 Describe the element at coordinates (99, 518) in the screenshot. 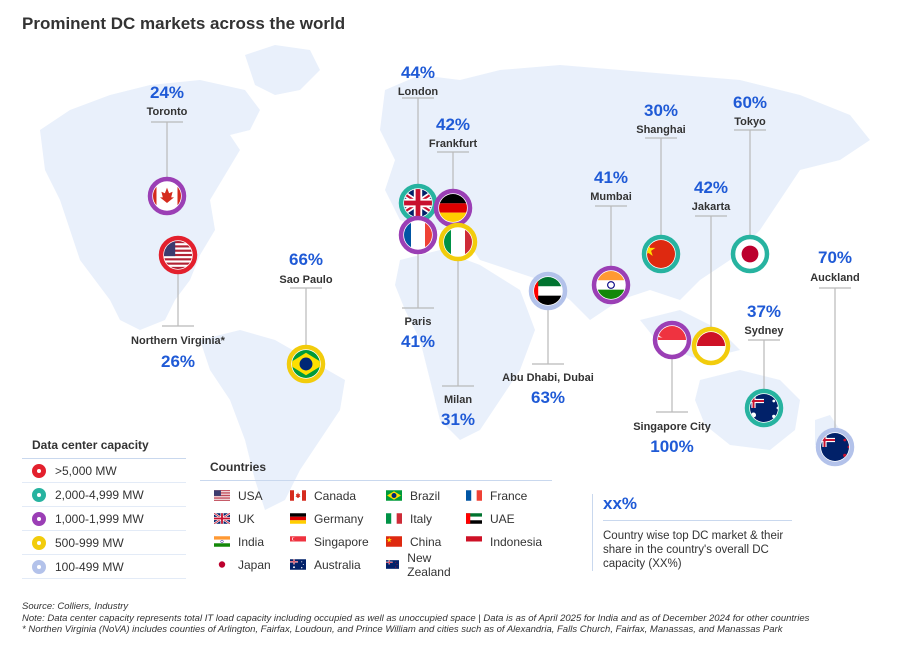

I see `capacity-legend-label: 1,000-1,999 MW` at that location.